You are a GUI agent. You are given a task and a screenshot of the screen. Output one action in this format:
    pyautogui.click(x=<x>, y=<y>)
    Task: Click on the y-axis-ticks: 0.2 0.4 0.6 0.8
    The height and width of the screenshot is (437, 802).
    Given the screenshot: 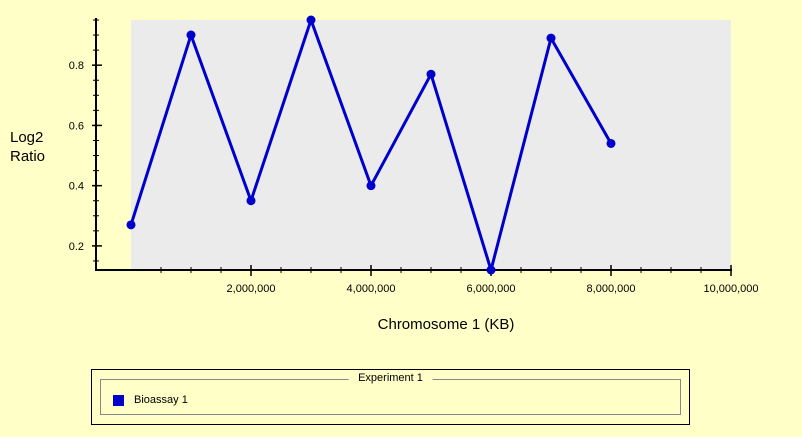 What is the action you would take?
    pyautogui.click(x=85, y=140)
    